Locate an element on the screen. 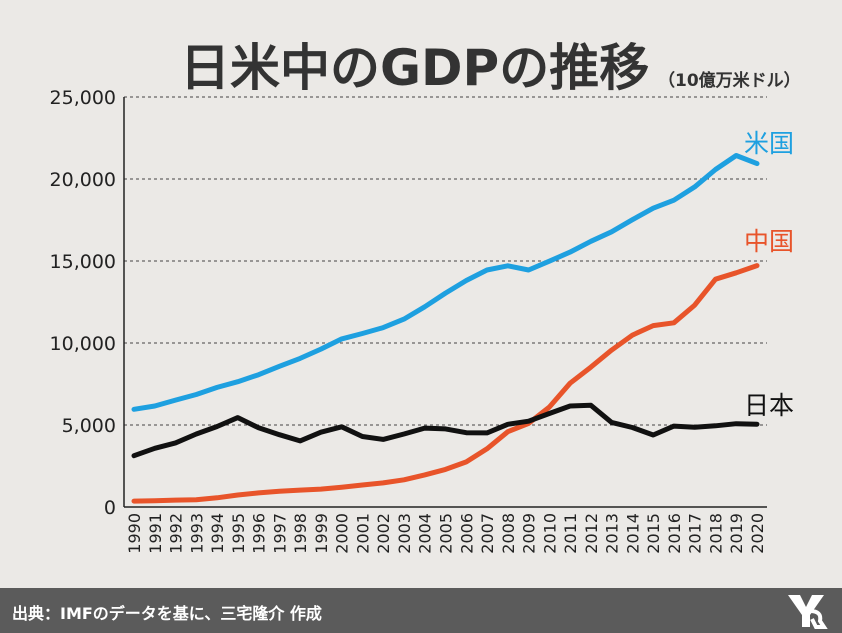  series-label-1: 中国 is located at coordinates (769, 241).